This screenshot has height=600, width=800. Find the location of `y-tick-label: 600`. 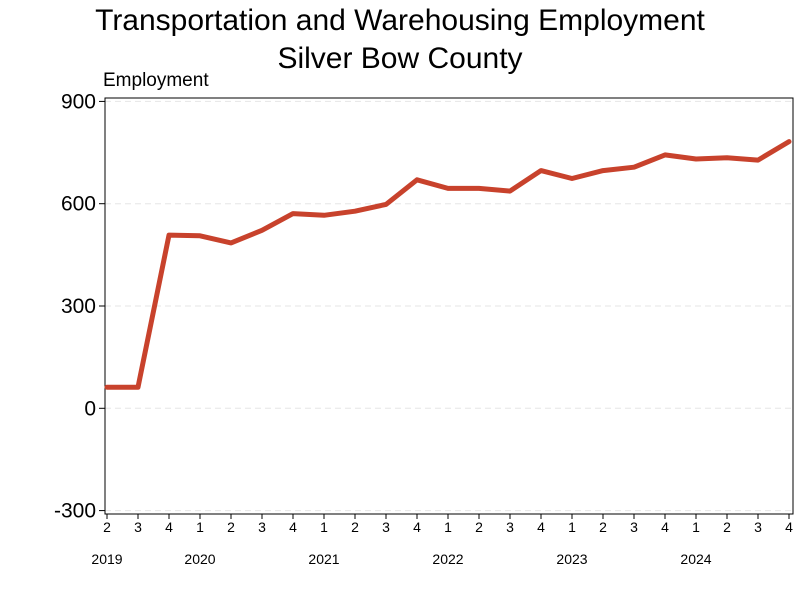

y-tick-label: 600 is located at coordinates (78, 204).